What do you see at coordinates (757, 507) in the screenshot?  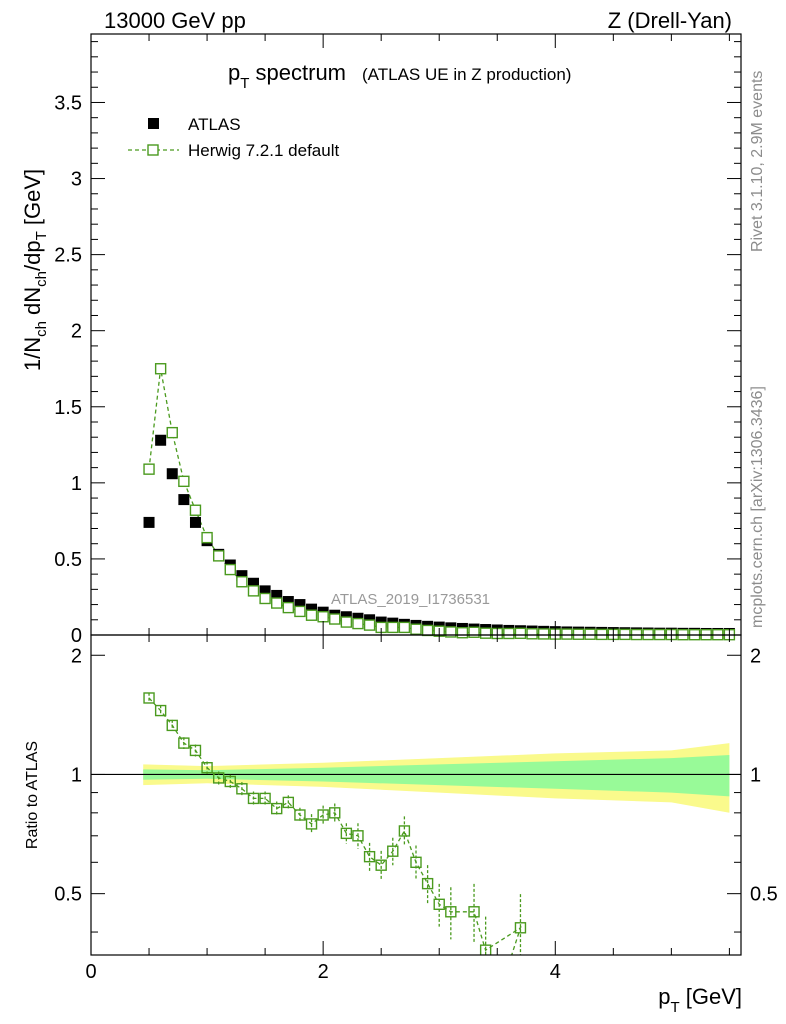 I see `mcplots-label: mcplots.cern.ch [arXiv:1306.3436]` at bounding box center [757, 507].